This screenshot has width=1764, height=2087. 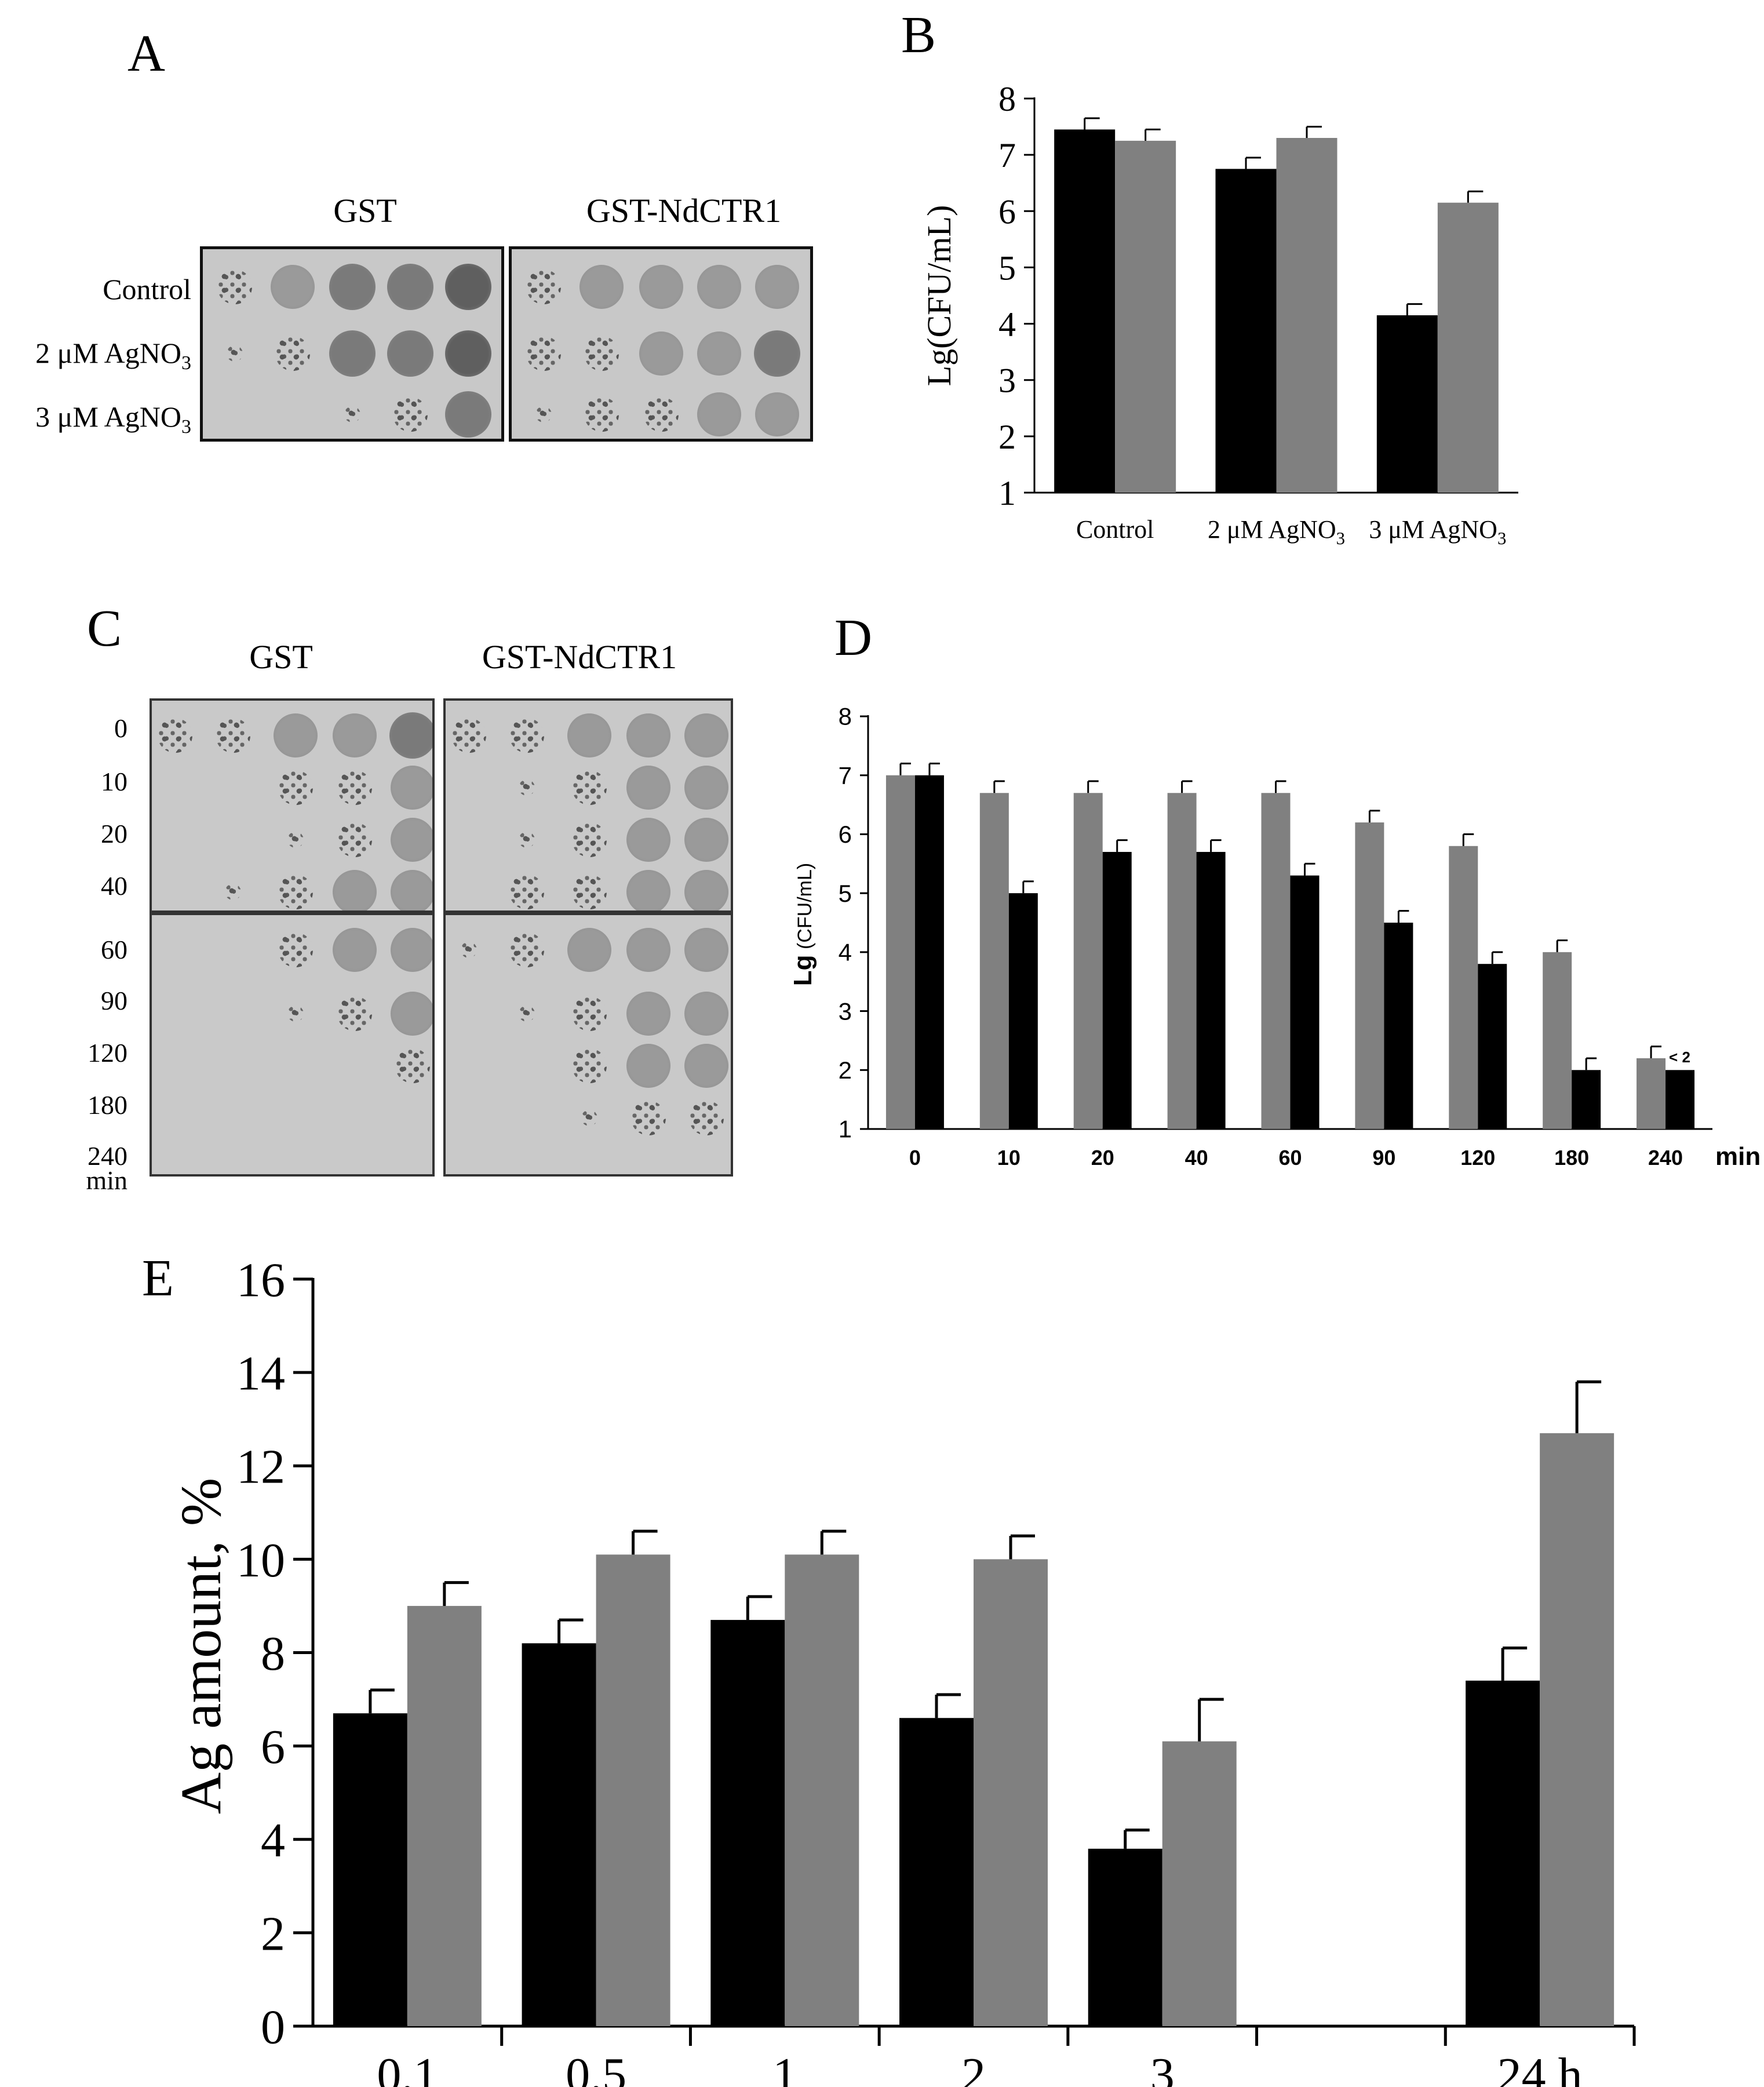 What do you see at coordinates (292, 805) in the screenshot?
I see `panel-c-plate-gst-top` at bounding box center [292, 805].